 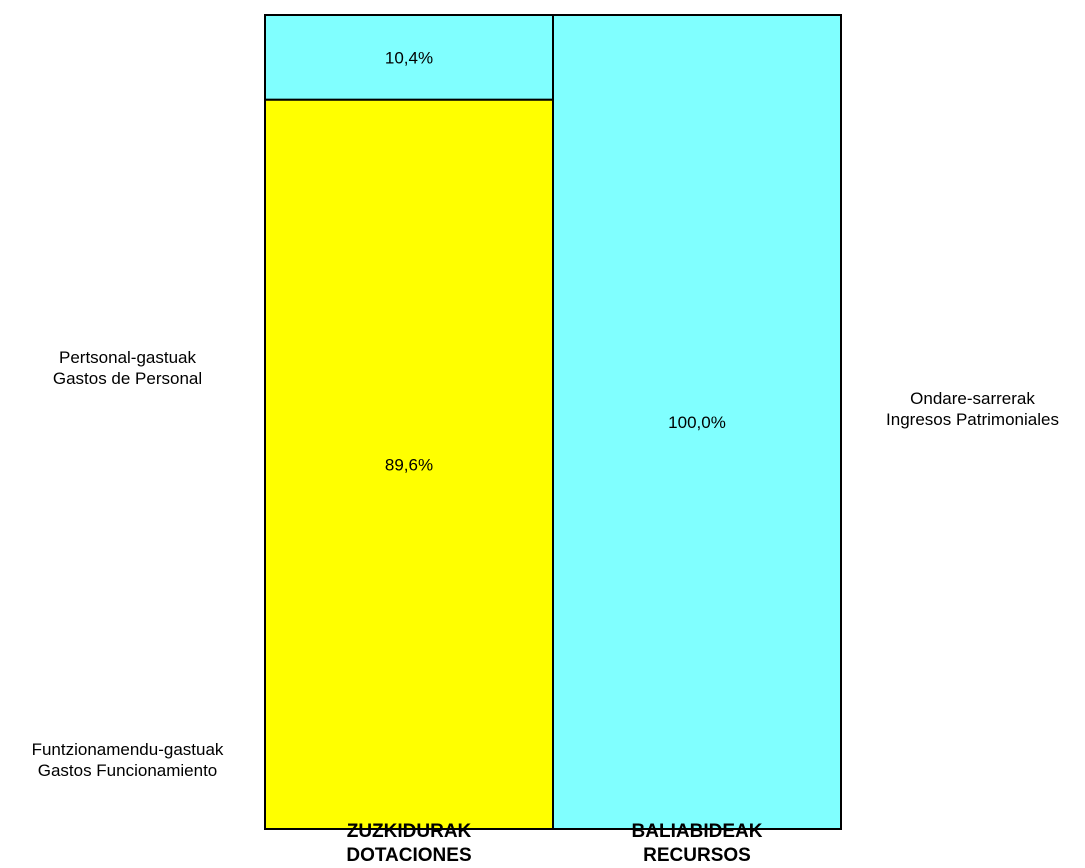 What do you see at coordinates (697, 843) in the screenshot?
I see `category-label-recursos: BALIABIDEAK RECURSOS` at bounding box center [697, 843].